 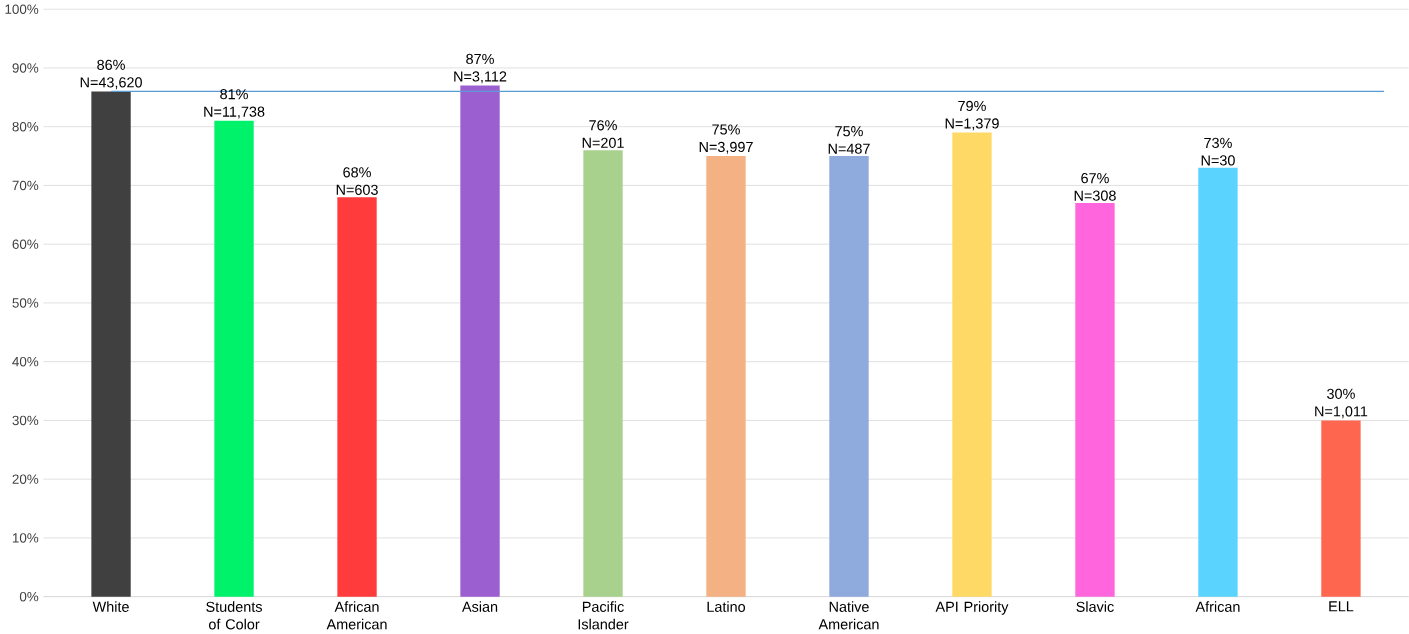 What do you see at coordinates (25, 68) in the screenshot?
I see `y-tick-label: 90%` at bounding box center [25, 68].